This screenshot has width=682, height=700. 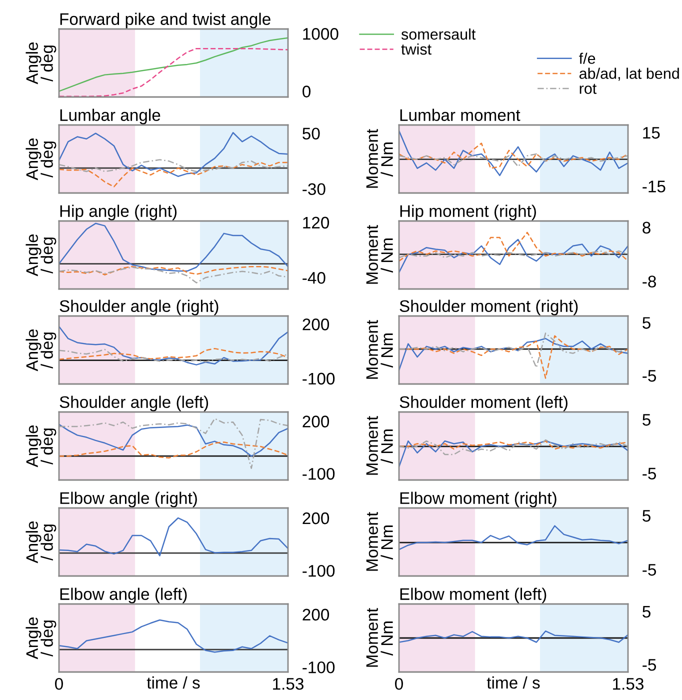 What do you see at coordinates (123, 596) in the screenshot?
I see `chart-title: Elbow angle (left)` at bounding box center [123, 596].